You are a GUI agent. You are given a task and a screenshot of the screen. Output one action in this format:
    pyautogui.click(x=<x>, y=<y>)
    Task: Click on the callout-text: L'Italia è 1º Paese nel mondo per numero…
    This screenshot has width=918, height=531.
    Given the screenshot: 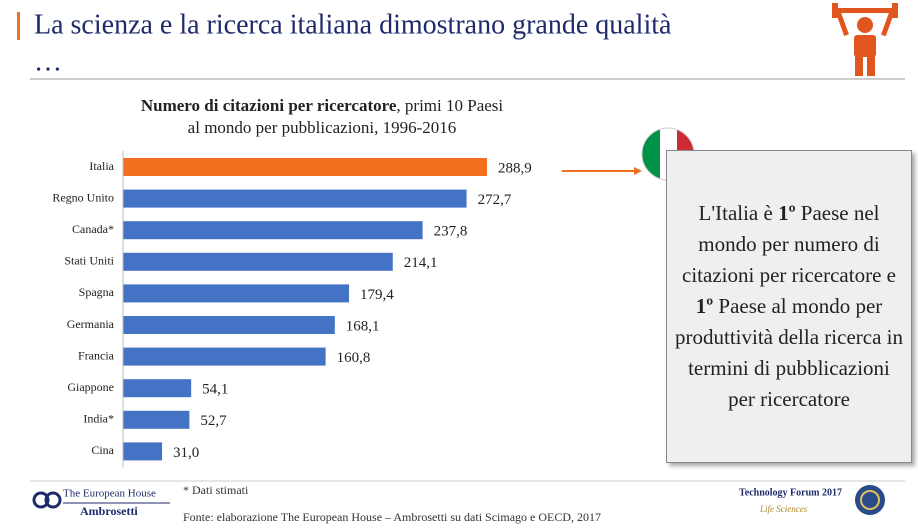 What is the action you would take?
    pyautogui.click(x=789, y=306)
    